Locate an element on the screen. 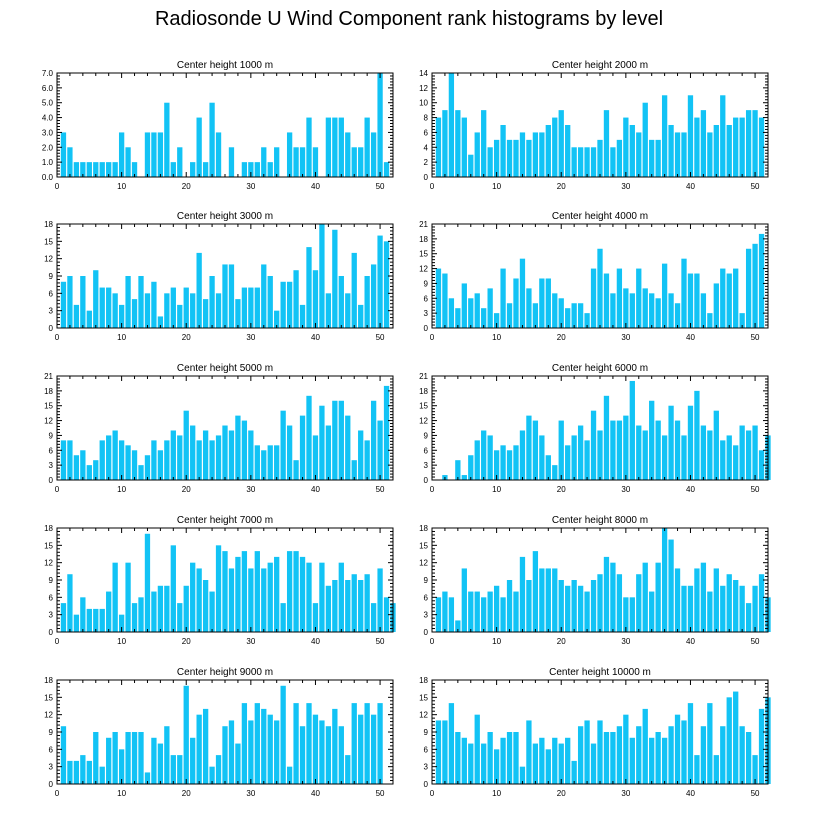 The width and height of the screenshot is (818, 824). y-tick-label: 15 is located at coordinates (423, 254).